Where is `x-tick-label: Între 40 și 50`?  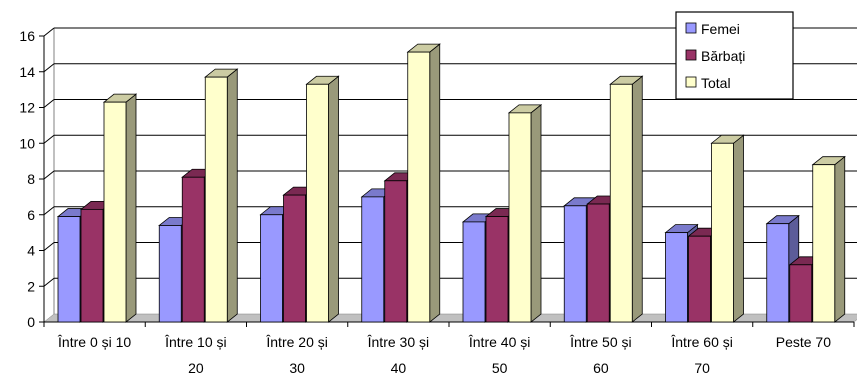
x-tick-label: Între 40 și 50 is located at coordinates (499, 355).